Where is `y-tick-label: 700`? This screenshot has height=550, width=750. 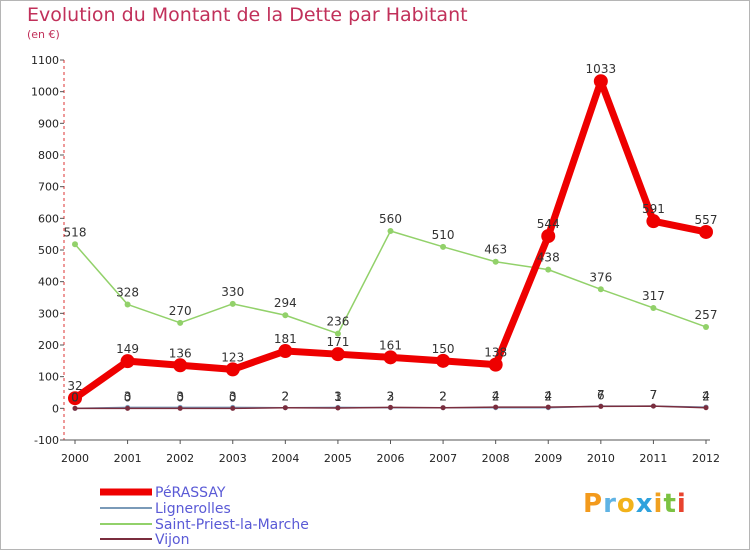
y-tick-label: 700 is located at coordinates (48, 187).